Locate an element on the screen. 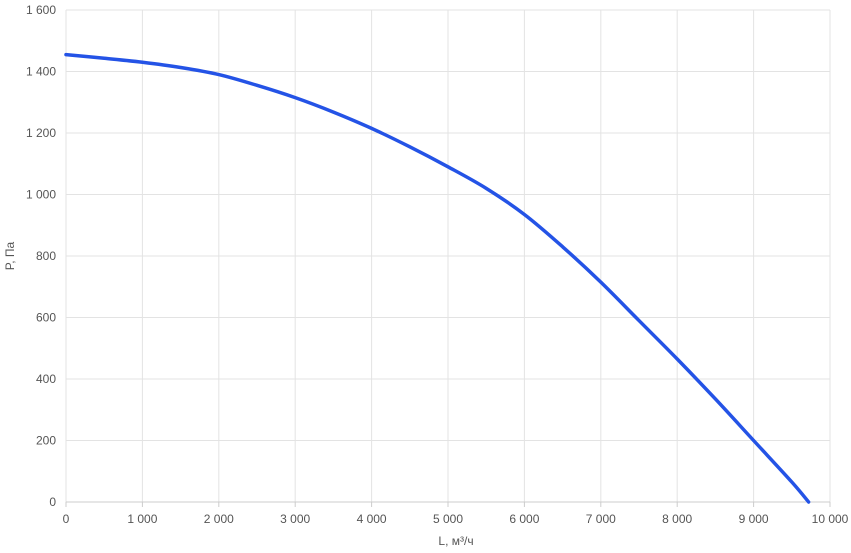  y-tick-label: 1 400 is located at coordinates (41, 72).